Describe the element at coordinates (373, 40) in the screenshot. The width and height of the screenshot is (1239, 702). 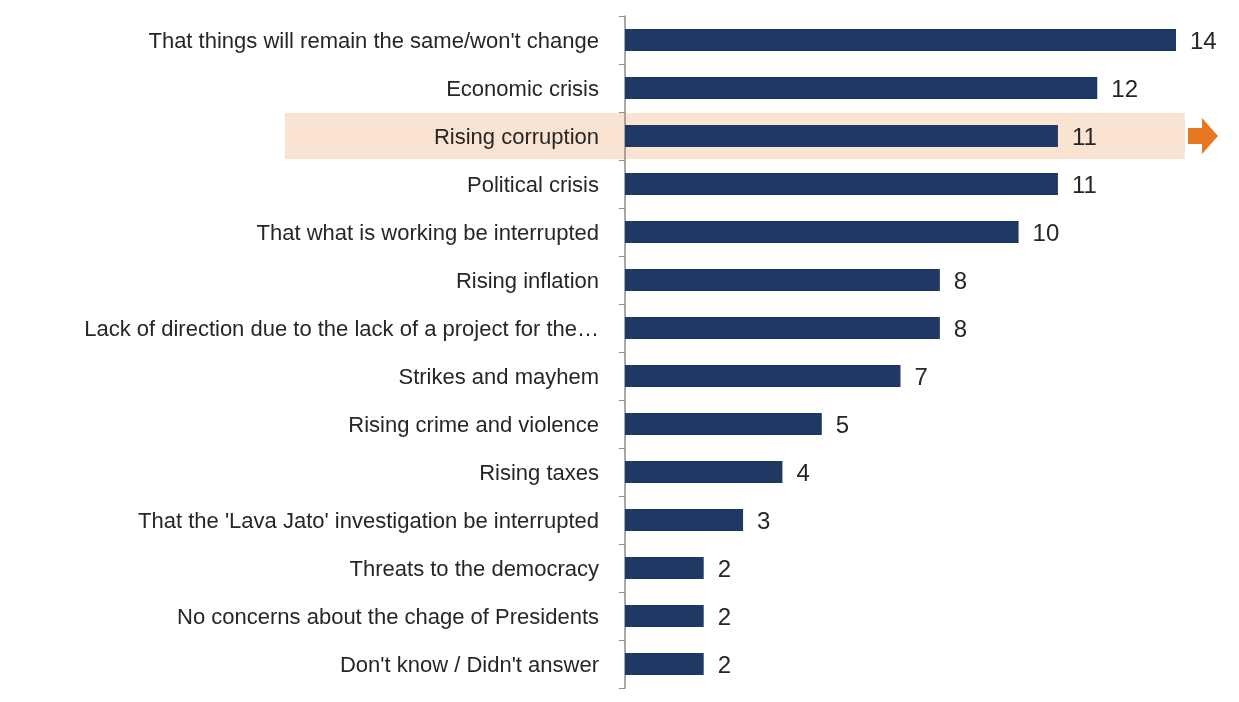
I see `y-tick-label: That things will remain the same/won't change` at that location.